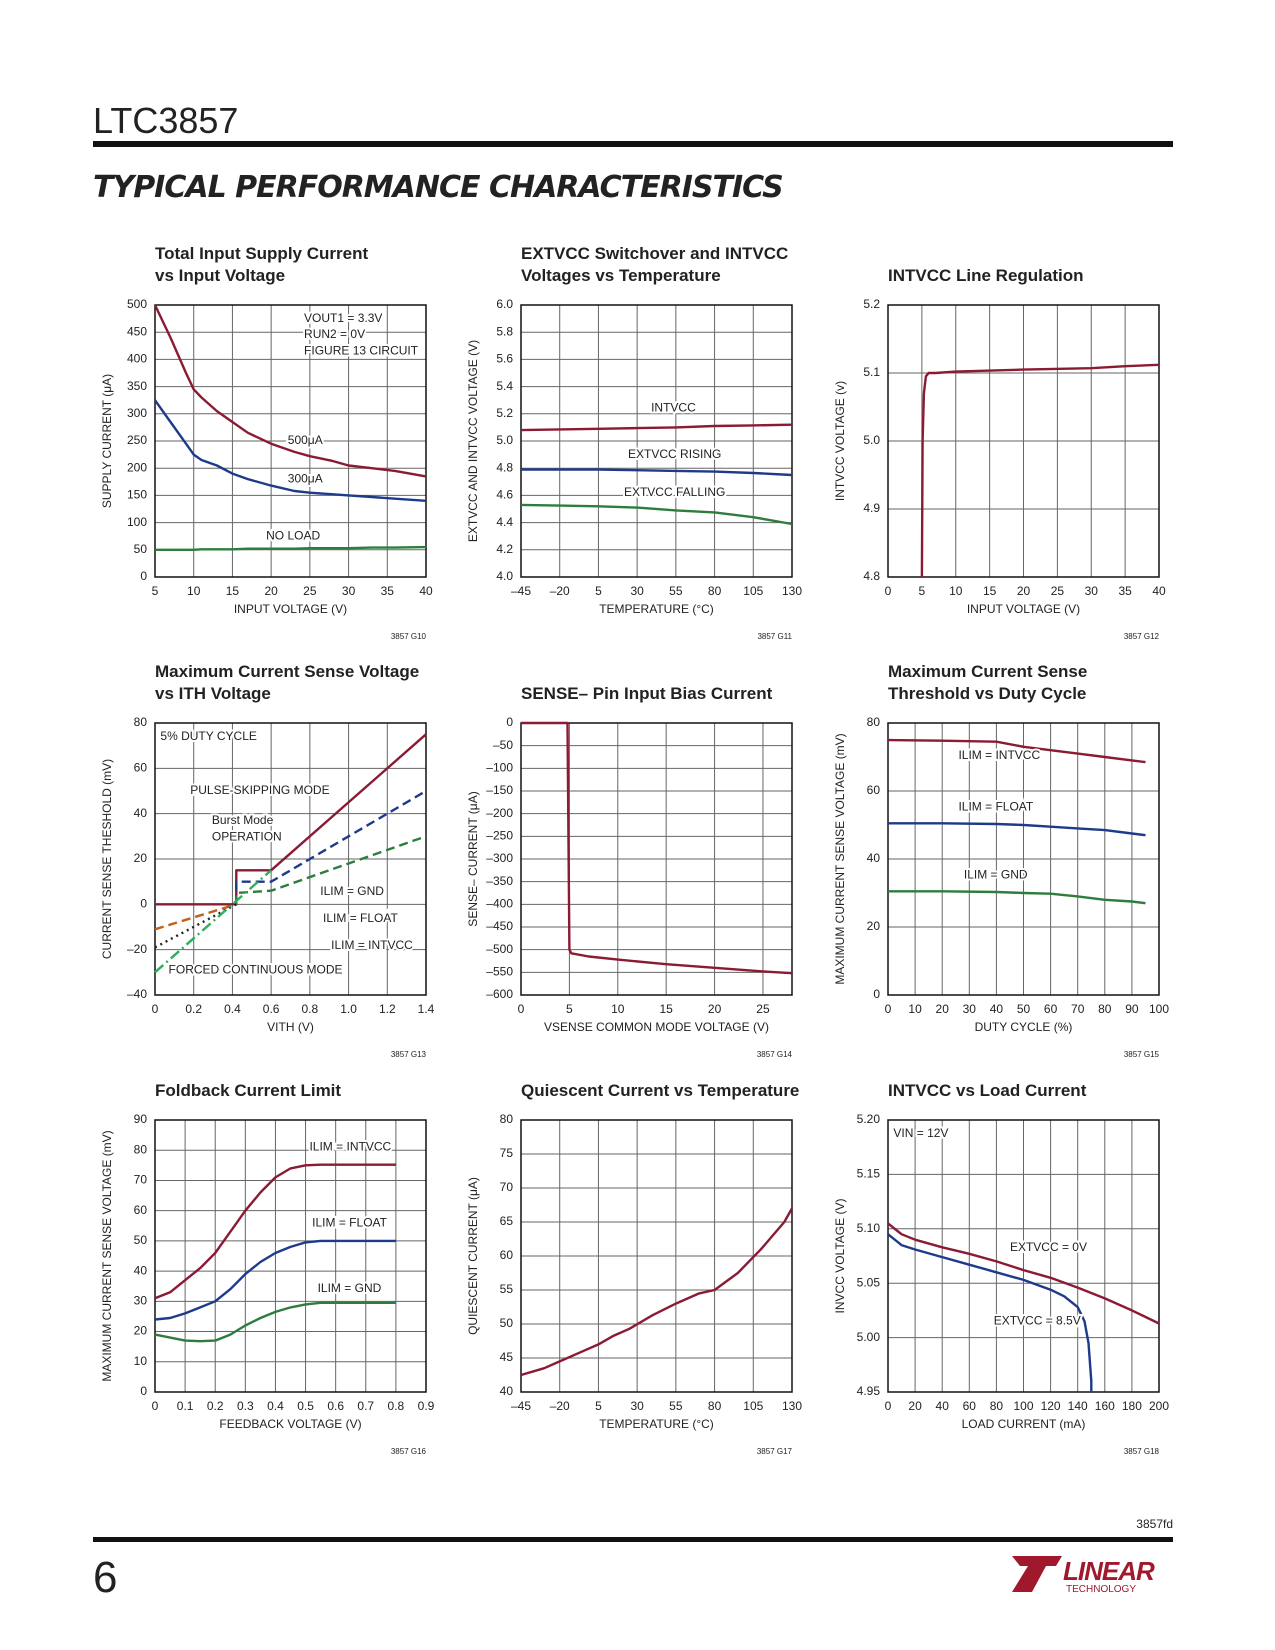  I want to click on x-tick-label: 0.4, so click(232, 1009).